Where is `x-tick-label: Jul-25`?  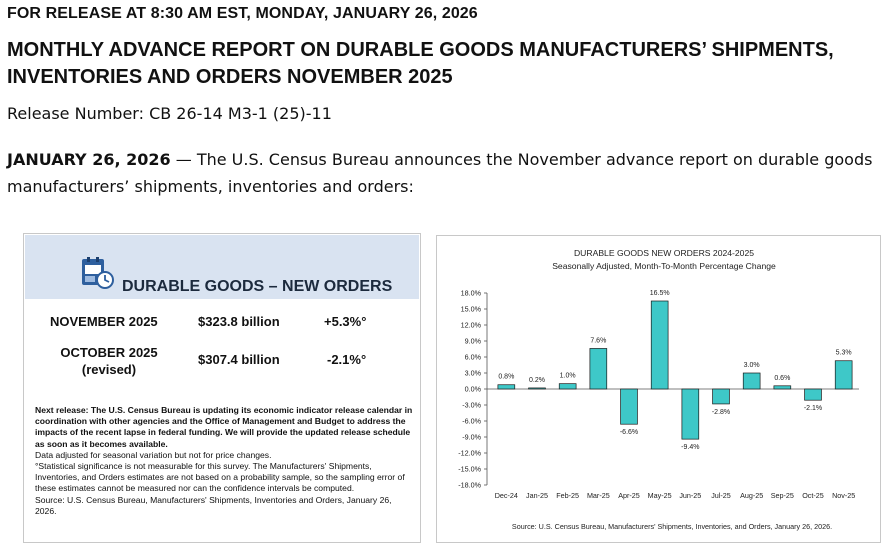
x-tick-label: Jul-25 is located at coordinates (721, 495).